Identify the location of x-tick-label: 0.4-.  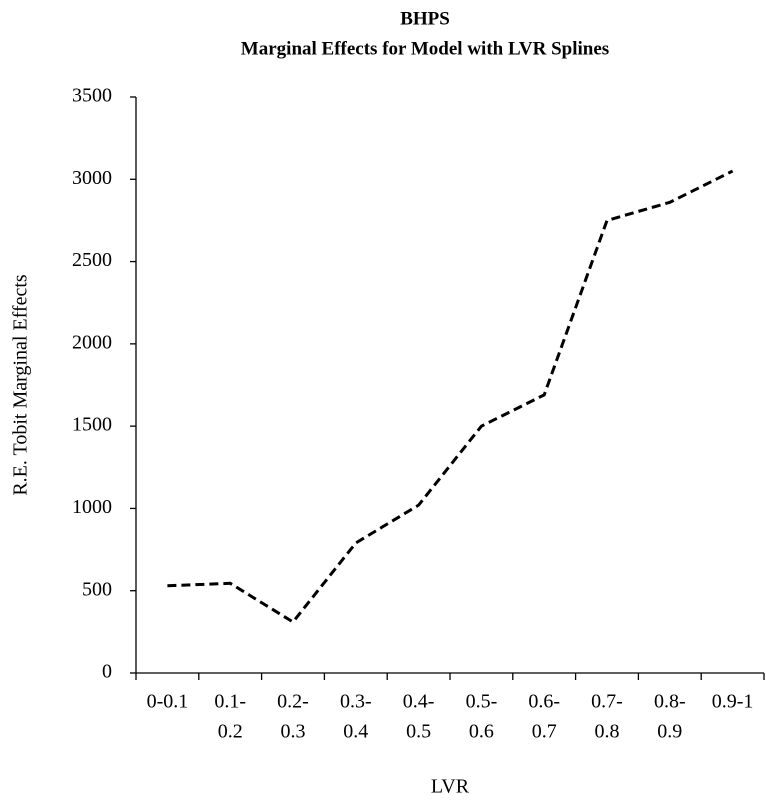
(419, 702).